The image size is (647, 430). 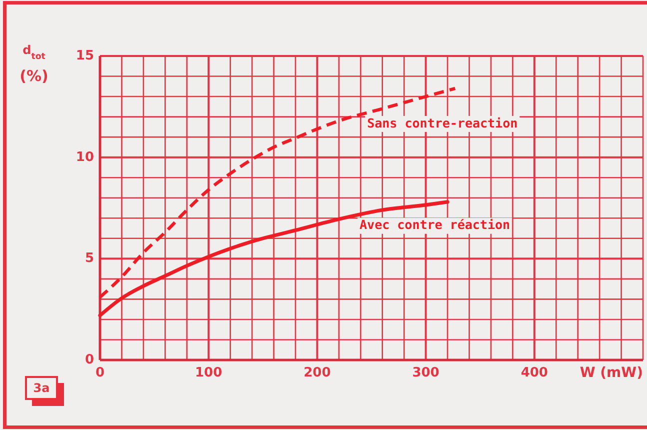 I want to click on x-axis-title: W (mW), so click(x=611, y=372).